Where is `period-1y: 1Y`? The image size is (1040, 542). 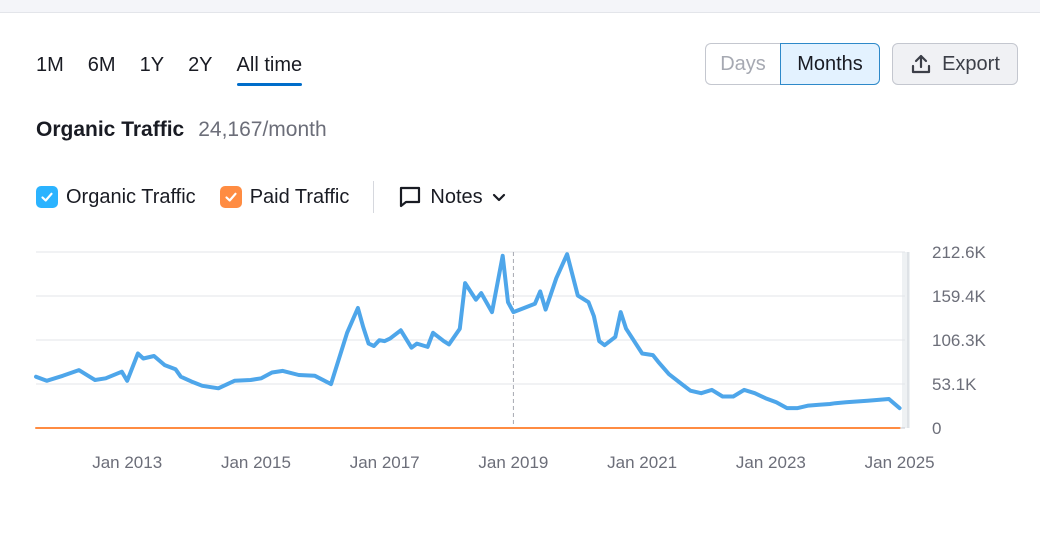
period-1y: 1Y is located at coordinates (152, 65).